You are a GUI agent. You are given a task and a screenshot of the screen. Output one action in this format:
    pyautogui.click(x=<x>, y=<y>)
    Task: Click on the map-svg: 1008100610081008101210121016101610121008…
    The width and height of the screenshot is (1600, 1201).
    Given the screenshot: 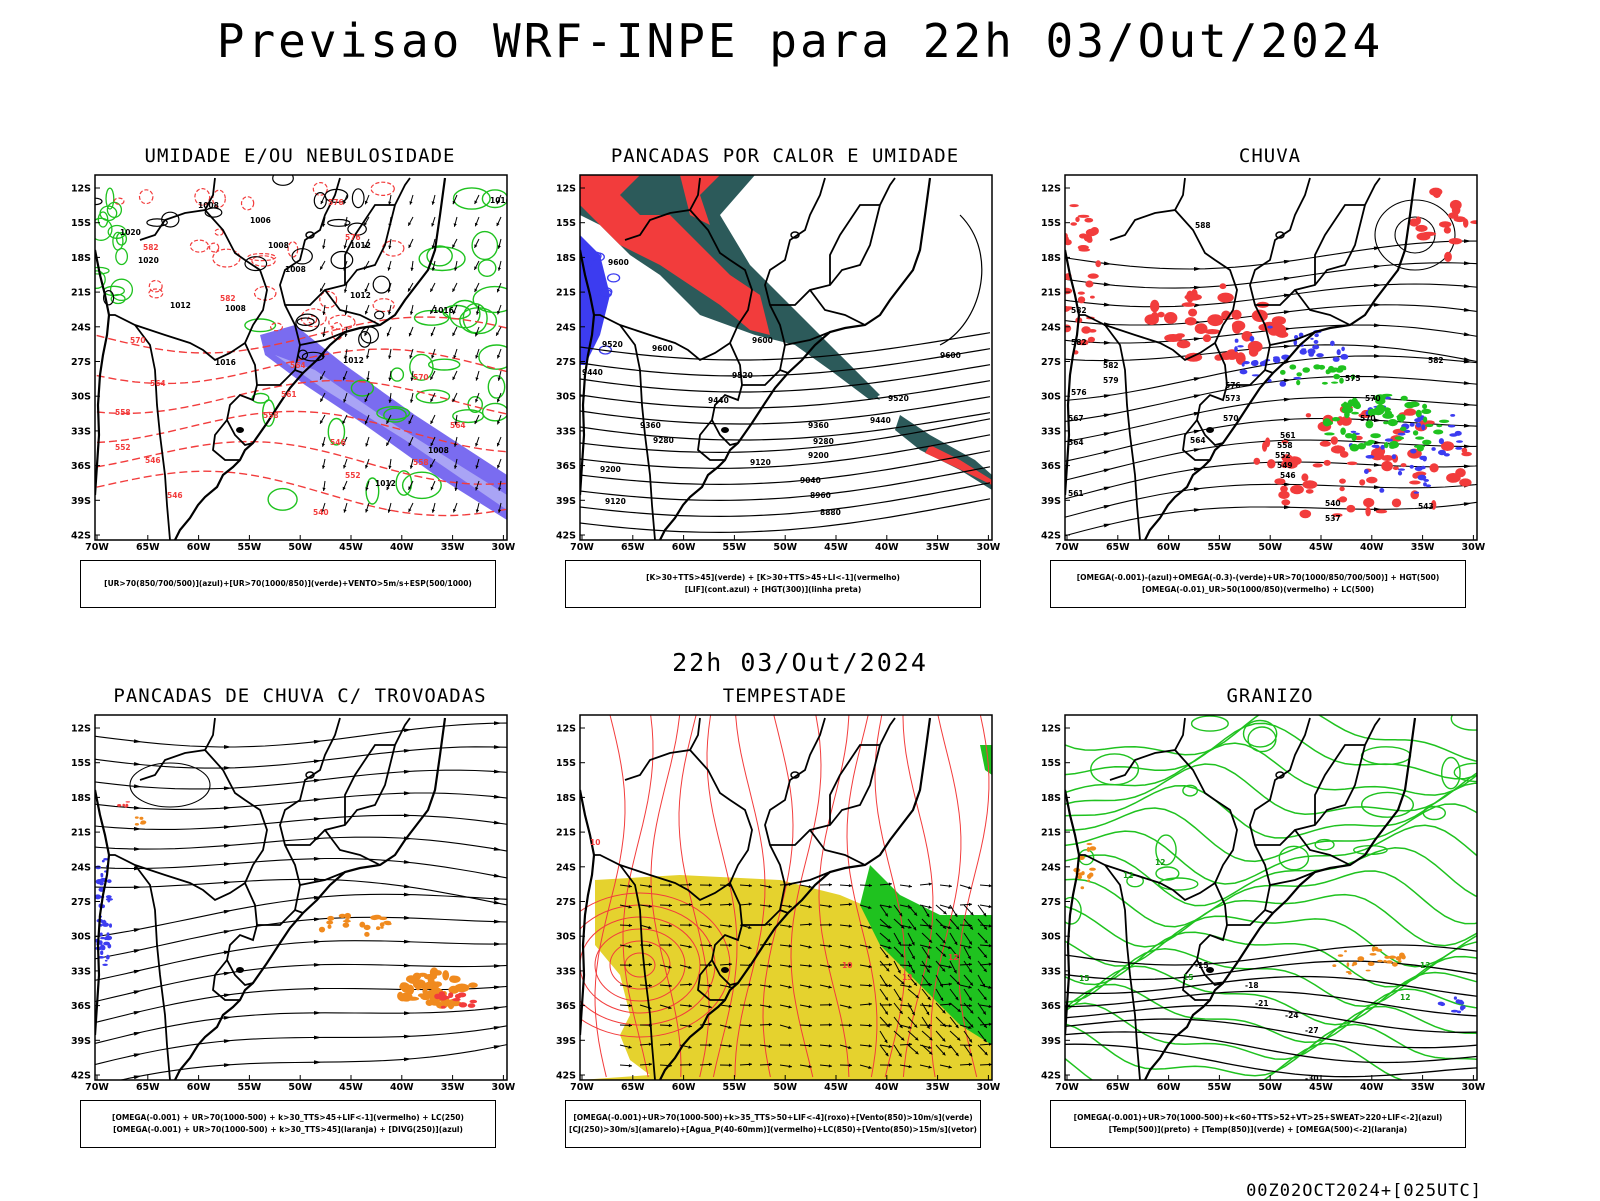 What is the action you would take?
    pyautogui.click(x=300, y=362)
    